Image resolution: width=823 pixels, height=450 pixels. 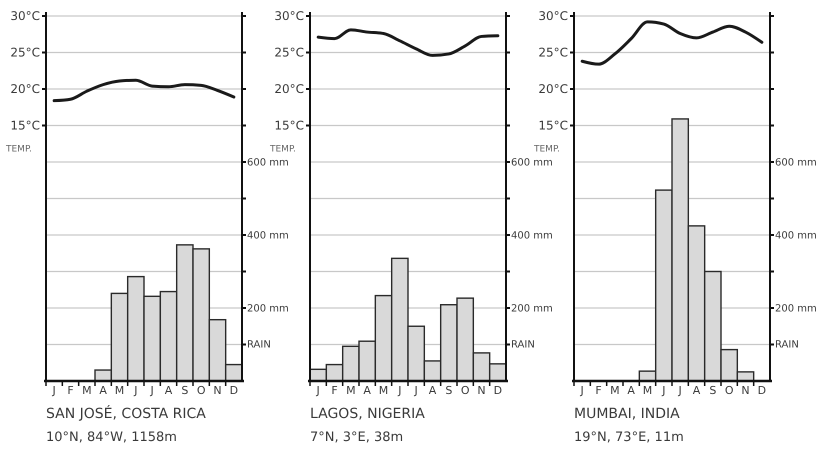 What do you see at coordinates (111, 437) in the screenshot?
I see `text: 10°N, 84°W, 1158m` at bounding box center [111, 437].